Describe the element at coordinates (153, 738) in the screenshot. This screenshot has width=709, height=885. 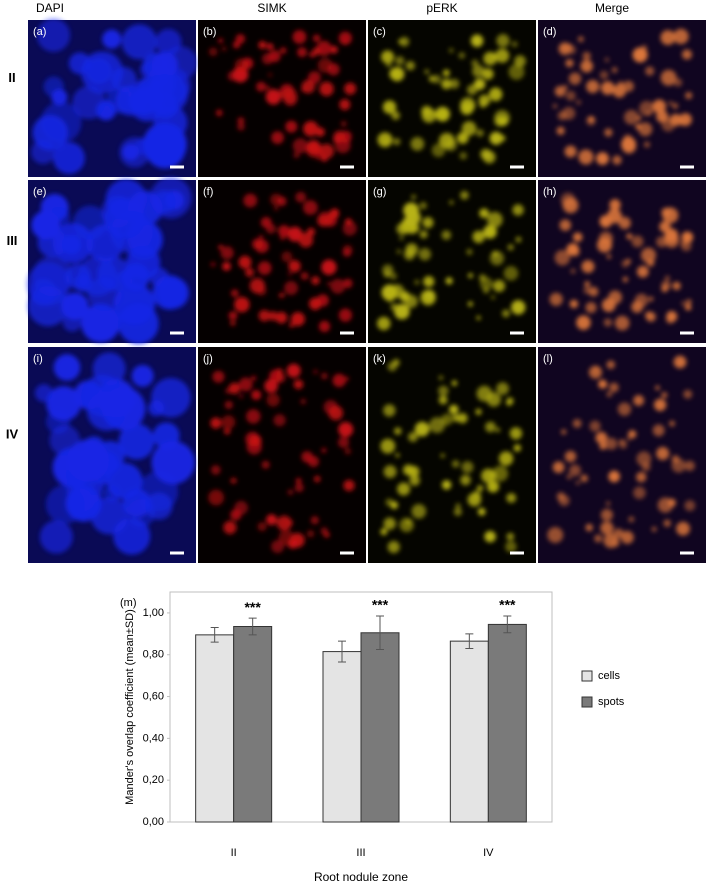
I see `y-tick-label: 0,40` at that location.